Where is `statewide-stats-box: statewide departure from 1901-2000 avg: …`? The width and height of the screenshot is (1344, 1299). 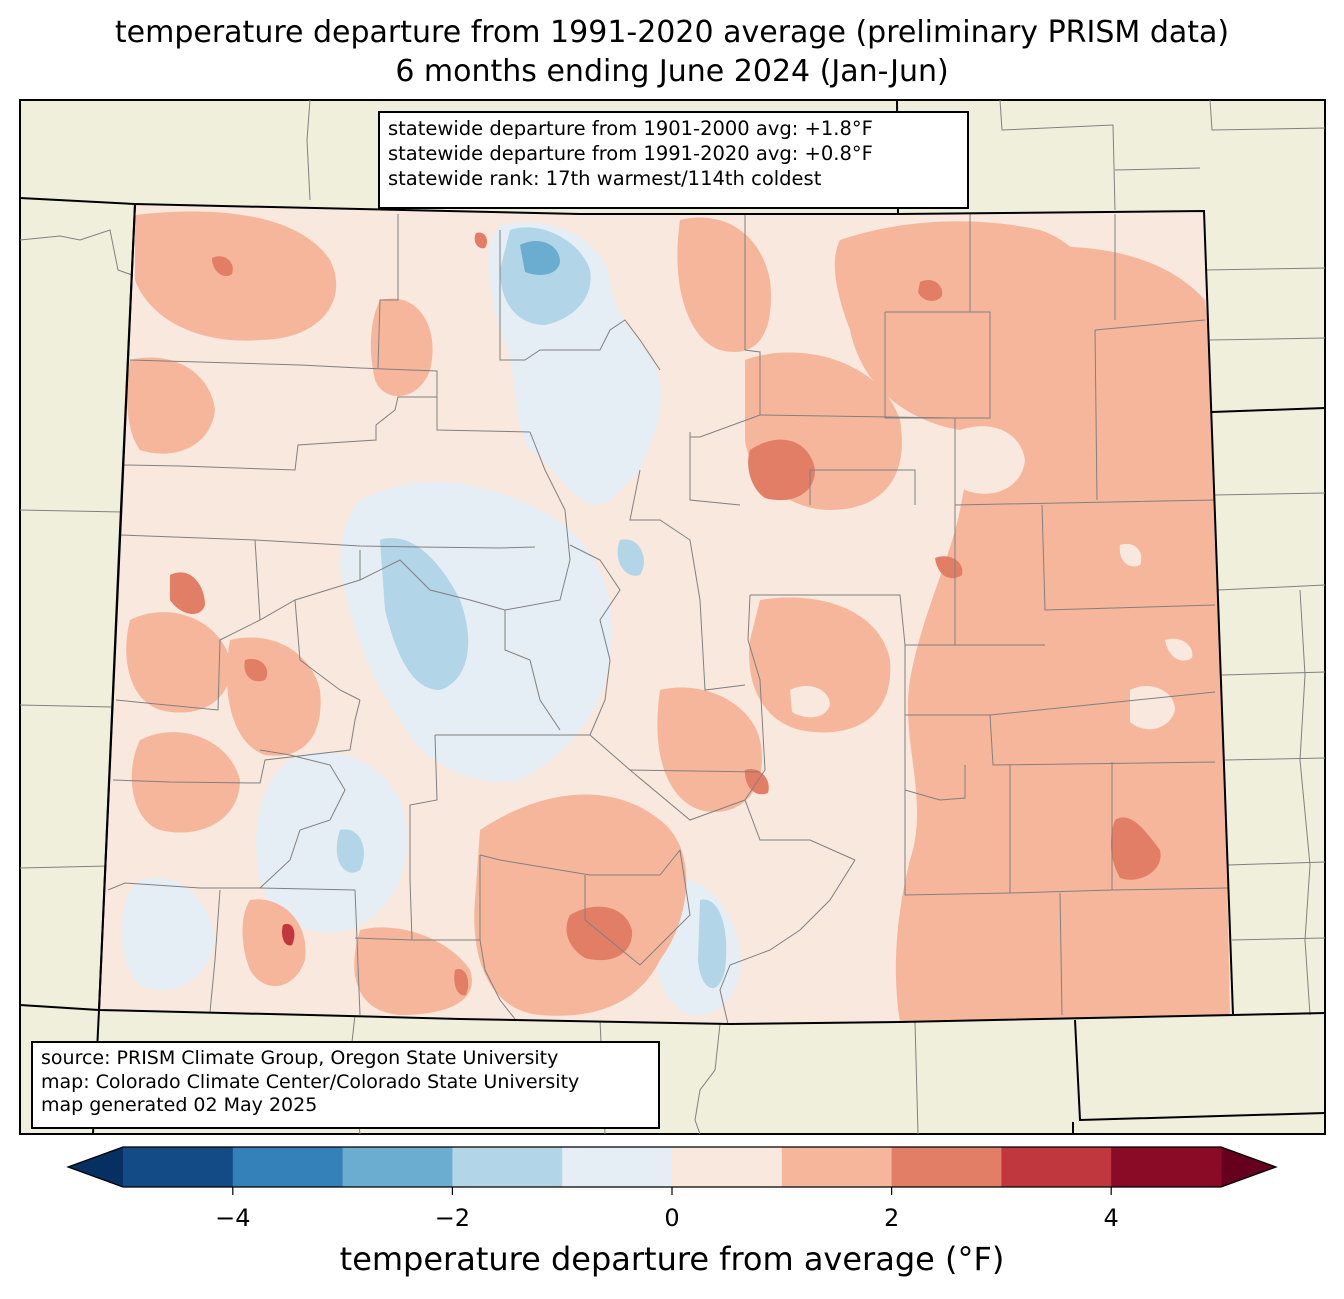 statewide-stats-box: statewide departure from 1901-2000 avg: … is located at coordinates (673, 160).